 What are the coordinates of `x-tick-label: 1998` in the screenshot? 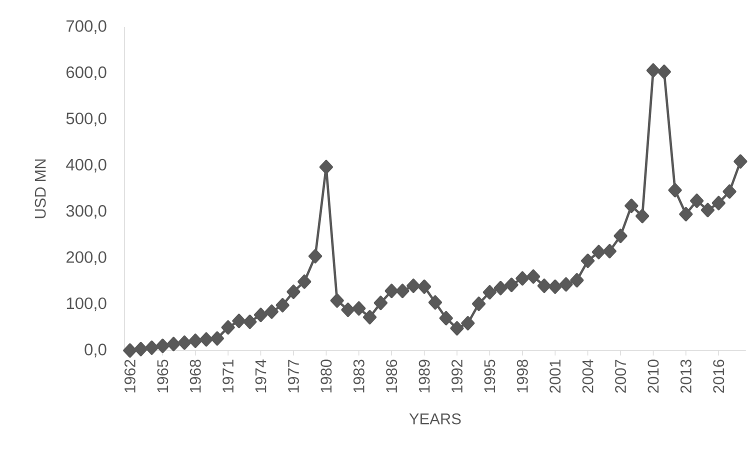 It's located at (522, 376).